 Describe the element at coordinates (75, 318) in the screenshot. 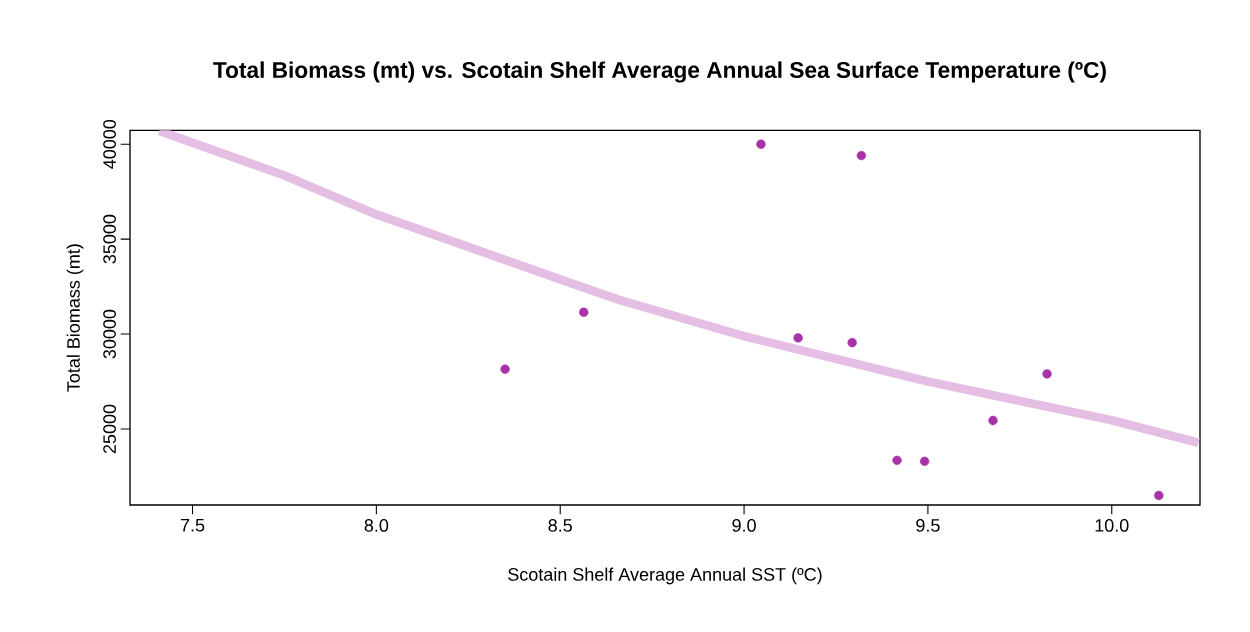

I see `y-axis-title: Total Biomass (mt)` at that location.